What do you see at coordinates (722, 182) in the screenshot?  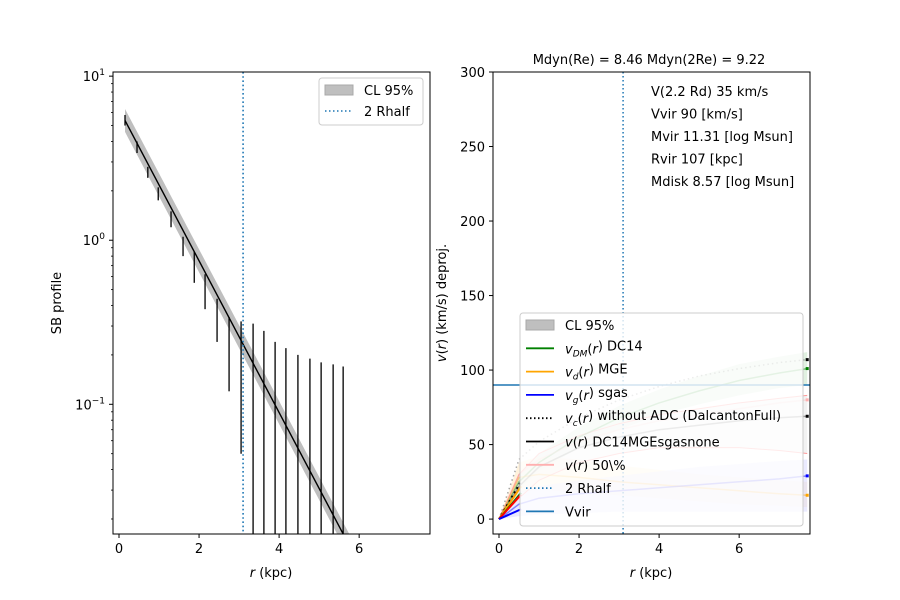 I see `right-annotation: Mdisk 8.57 [log Msun]` at bounding box center [722, 182].